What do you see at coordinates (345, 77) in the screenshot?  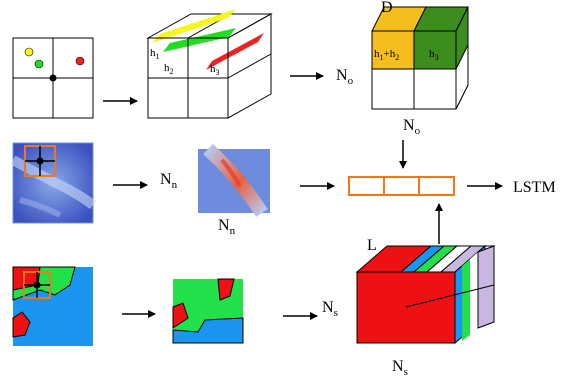 I see `no-label-row1: No` at bounding box center [345, 77].